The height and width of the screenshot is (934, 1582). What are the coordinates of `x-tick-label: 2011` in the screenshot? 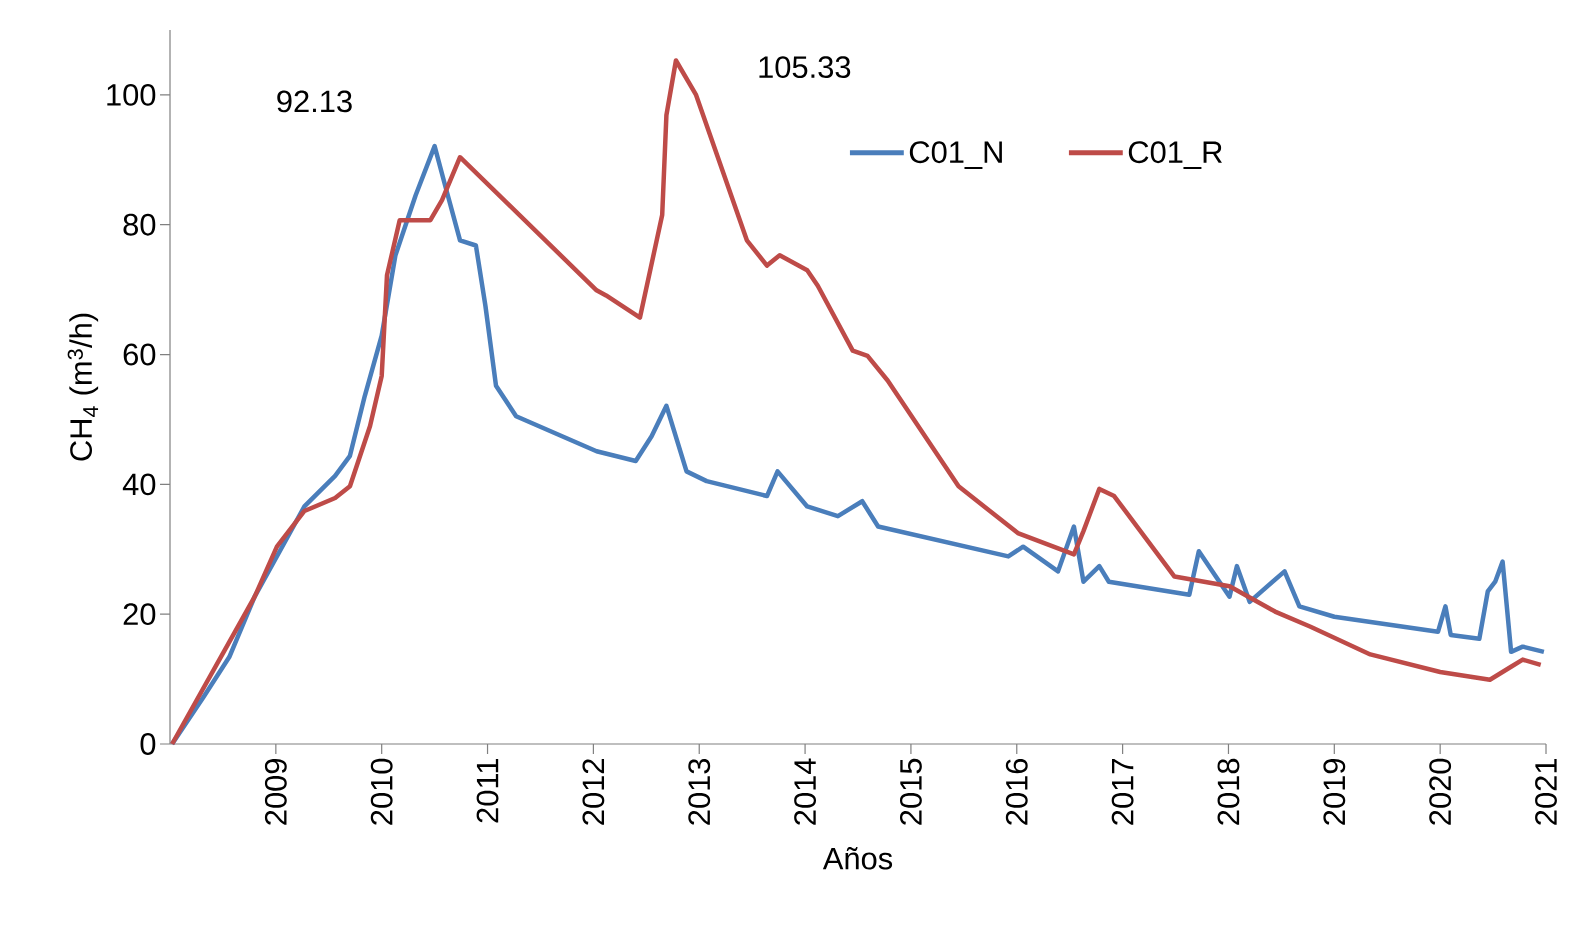 It's located at (487, 791).